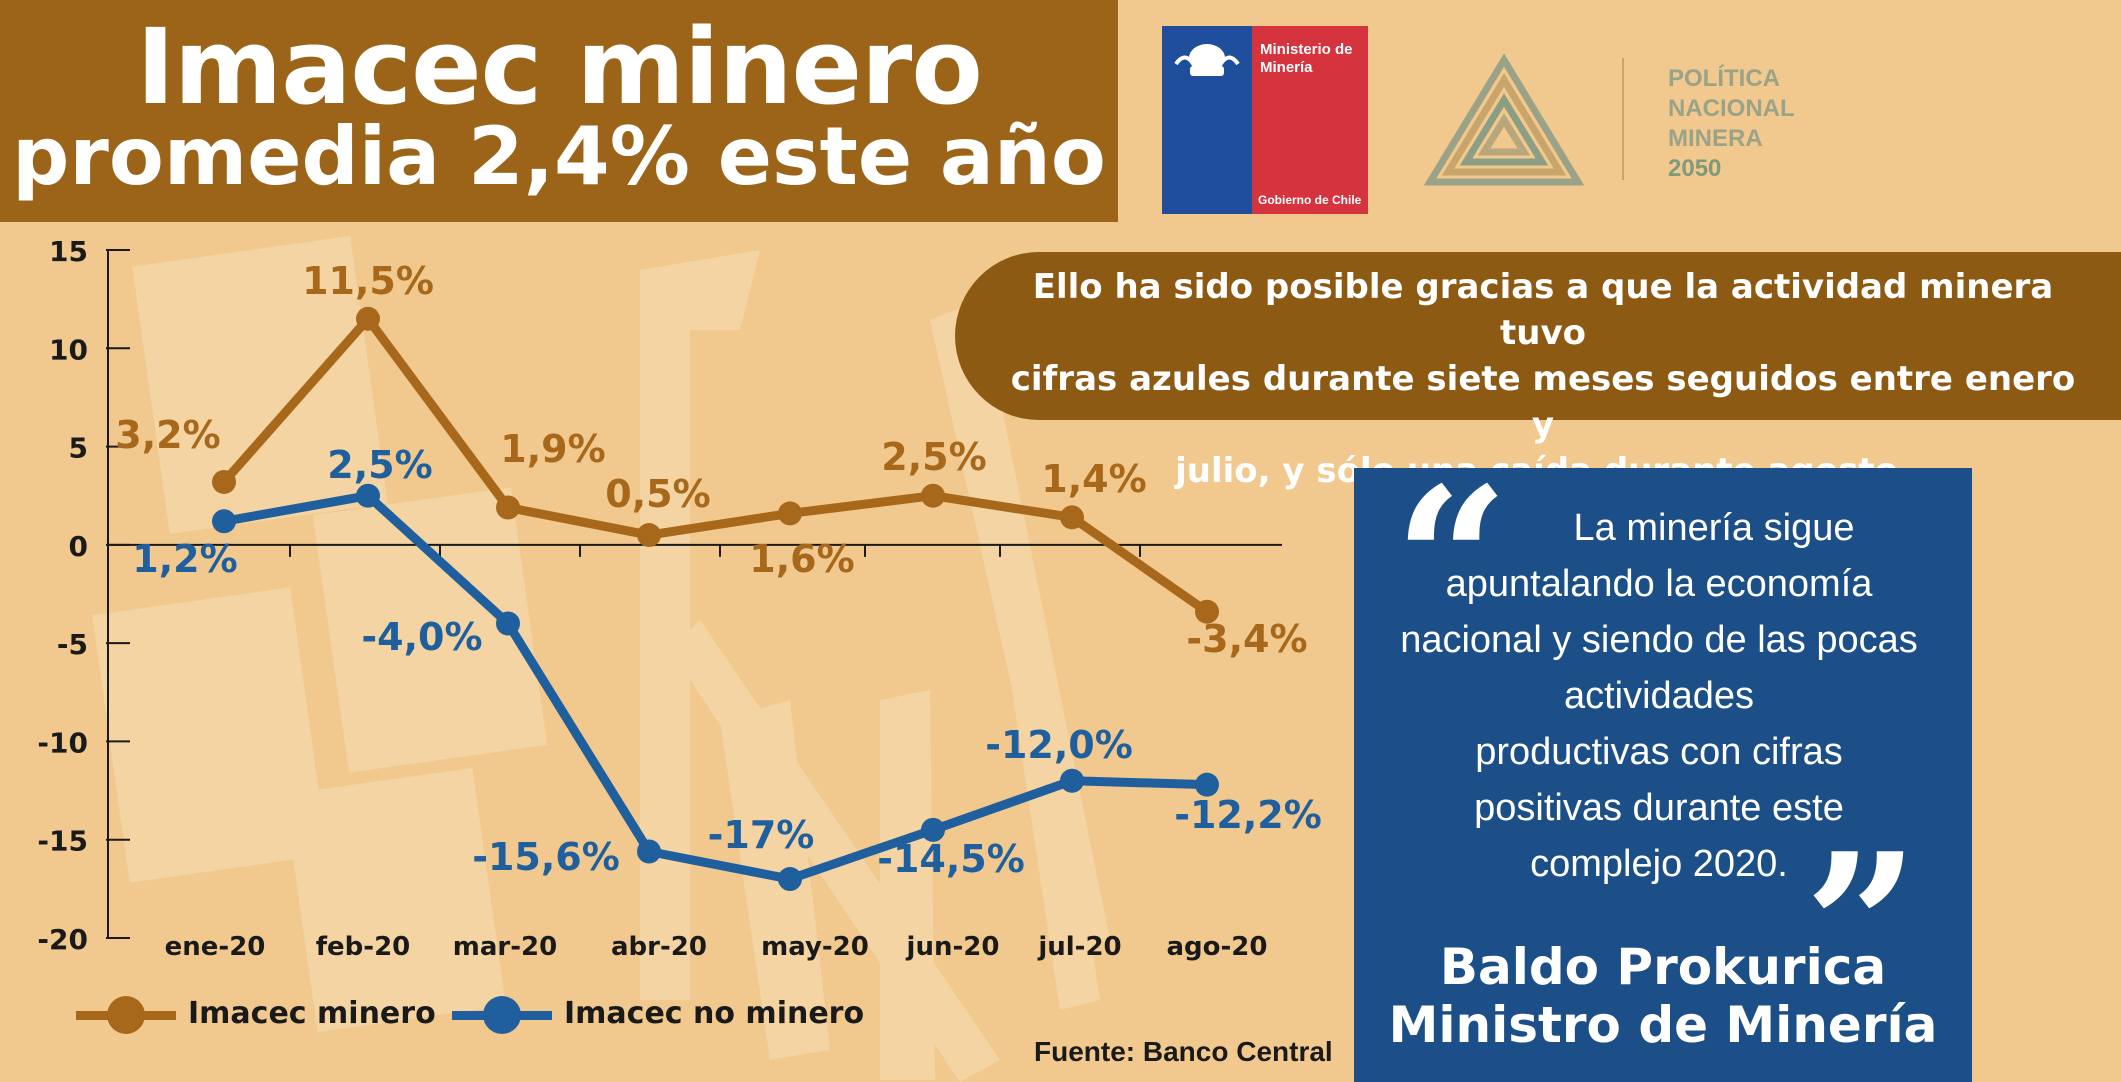 The image size is (2121, 1082). What do you see at coordinates (1093, 479) in the screenshot?
I see `data-label: 1,4%` at bounding box center [1093, 479].